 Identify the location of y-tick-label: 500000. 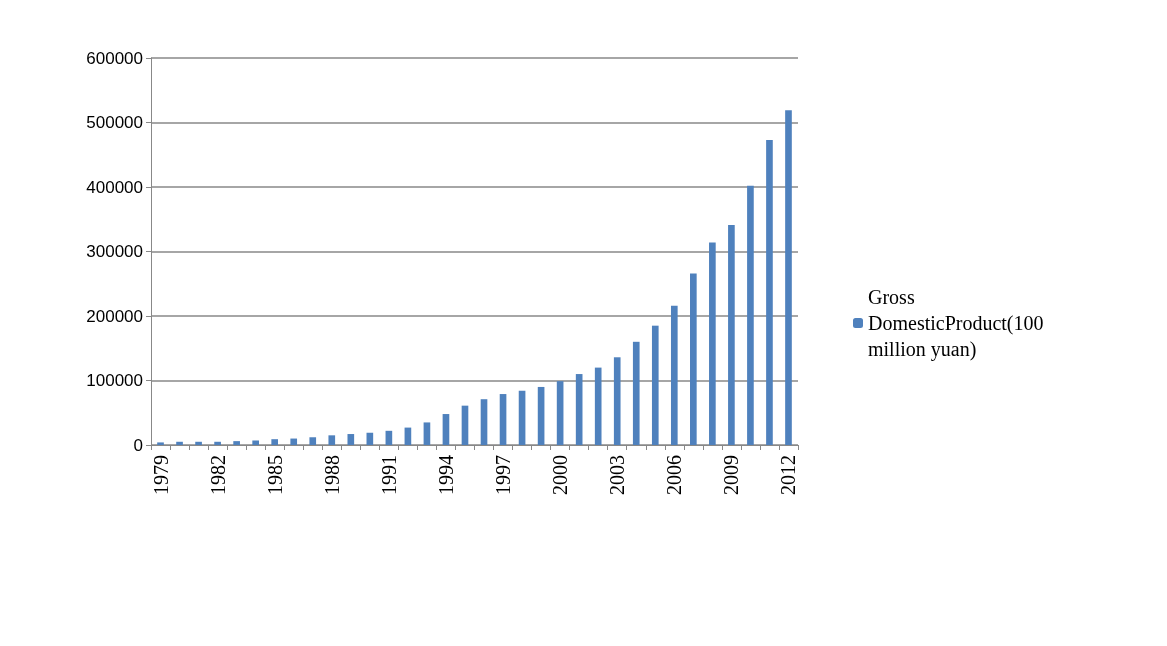
(114, 122).